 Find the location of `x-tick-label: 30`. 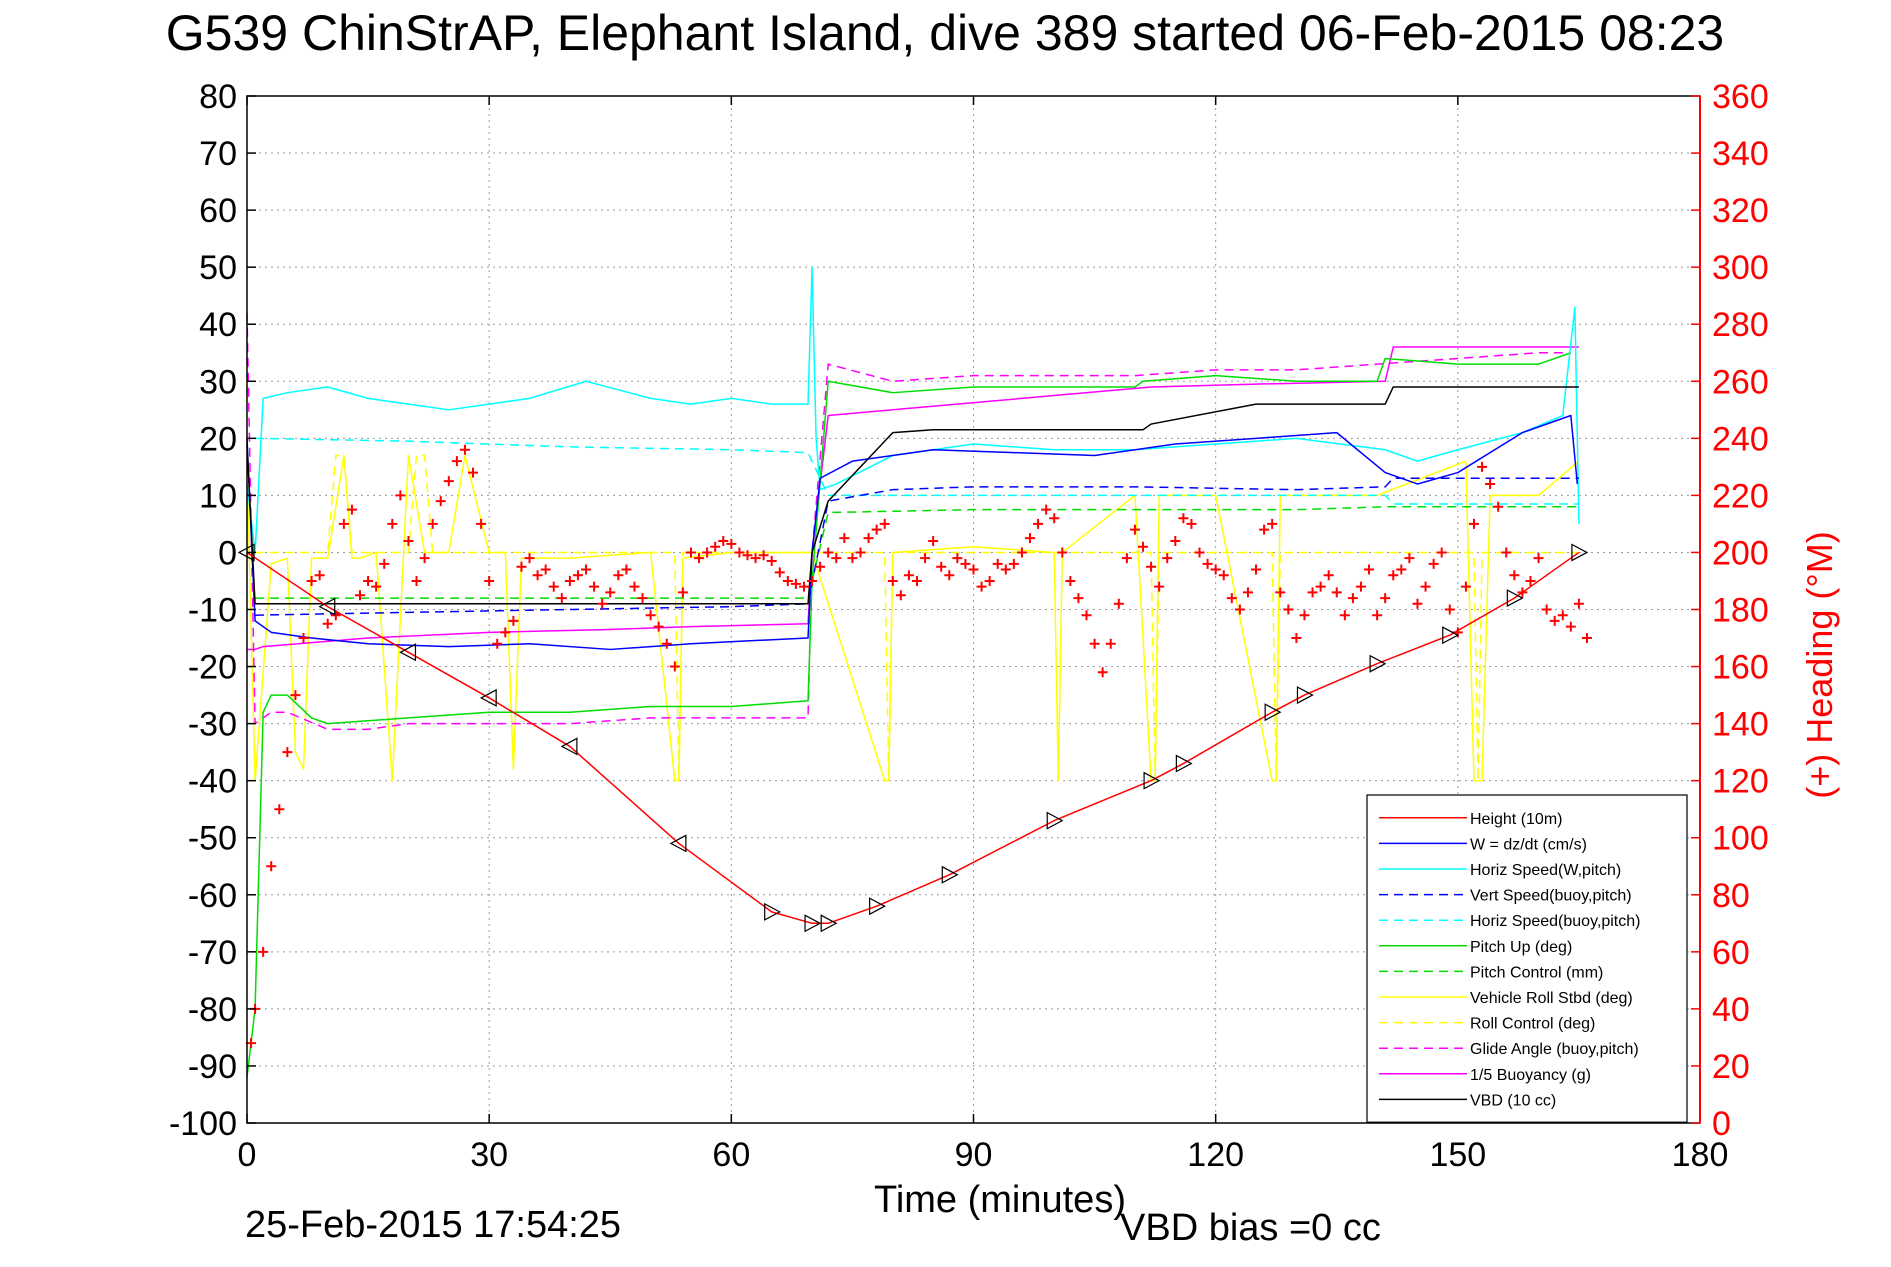

x-tick-label: 30 is located at coordinates (489, 1155).